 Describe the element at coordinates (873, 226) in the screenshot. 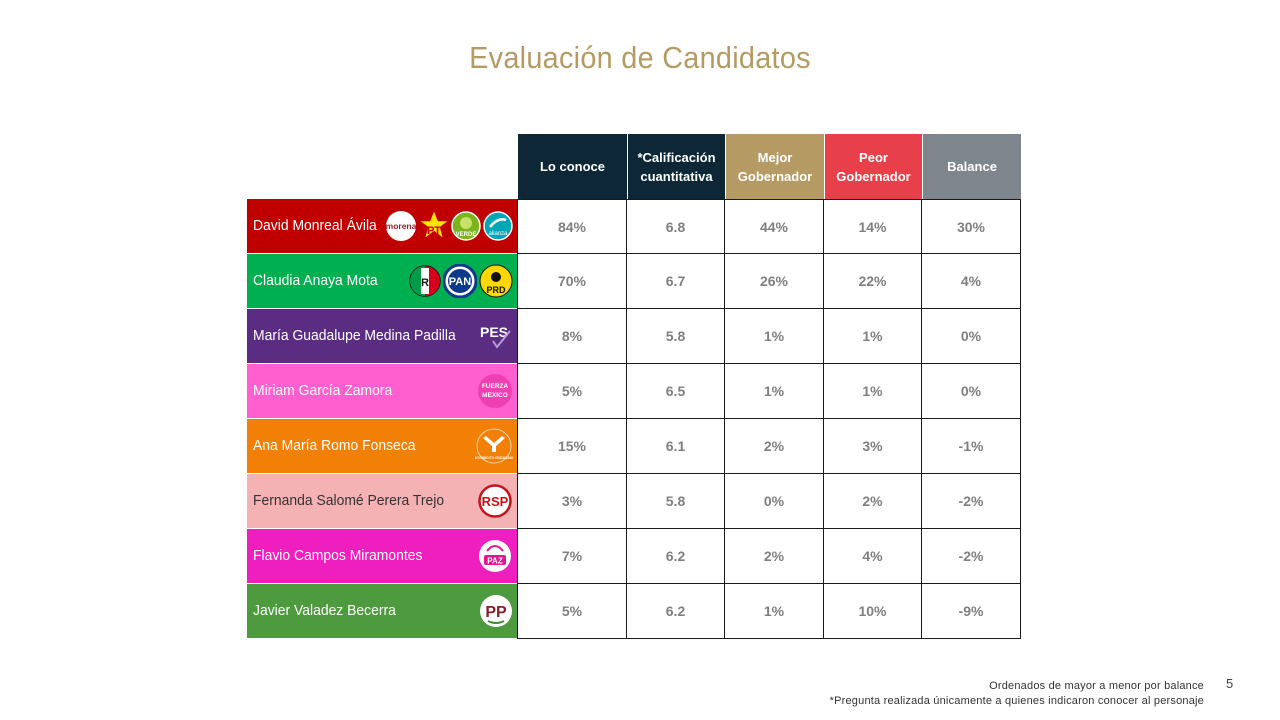

I see `value-cell: 14%` at that location.